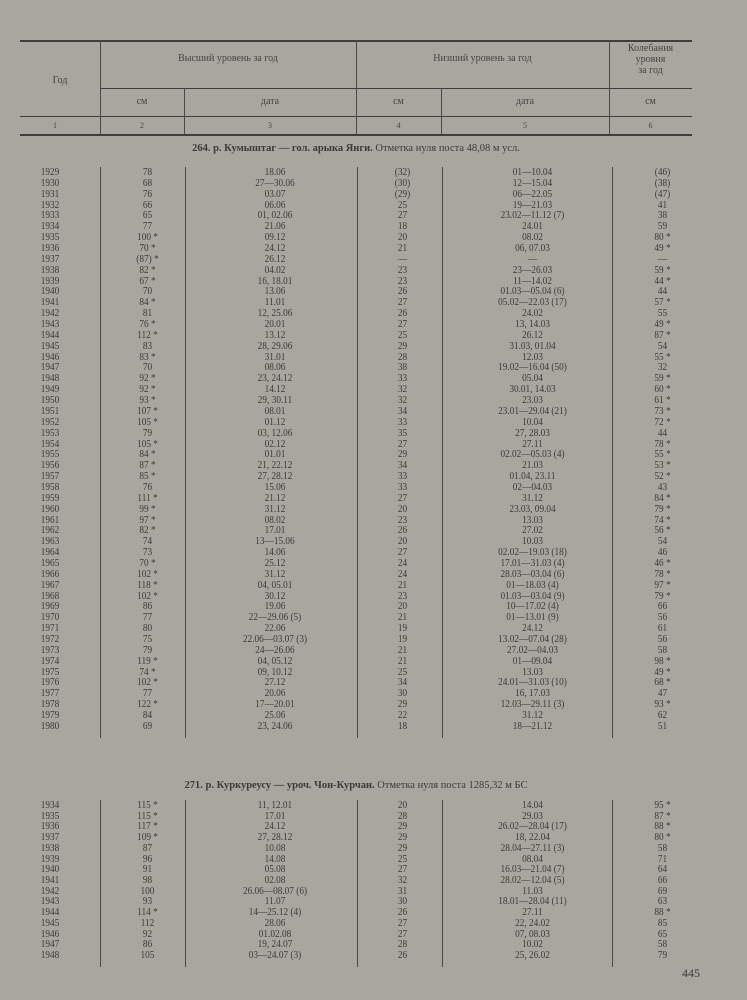 This screenshot has height=1000, width=747. I want to click on table-row: 1969 86 19.06 20 10—17.02 (4) 66, so click(373, 606).